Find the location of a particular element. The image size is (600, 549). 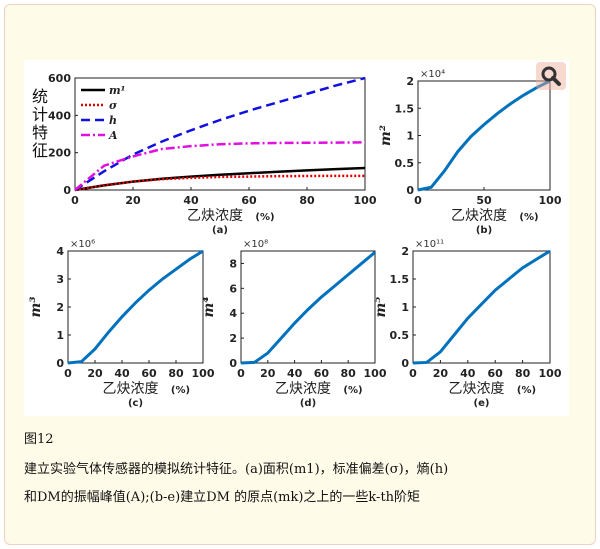

y-axis-label: m⁵ is located at coordinates (381, 307).